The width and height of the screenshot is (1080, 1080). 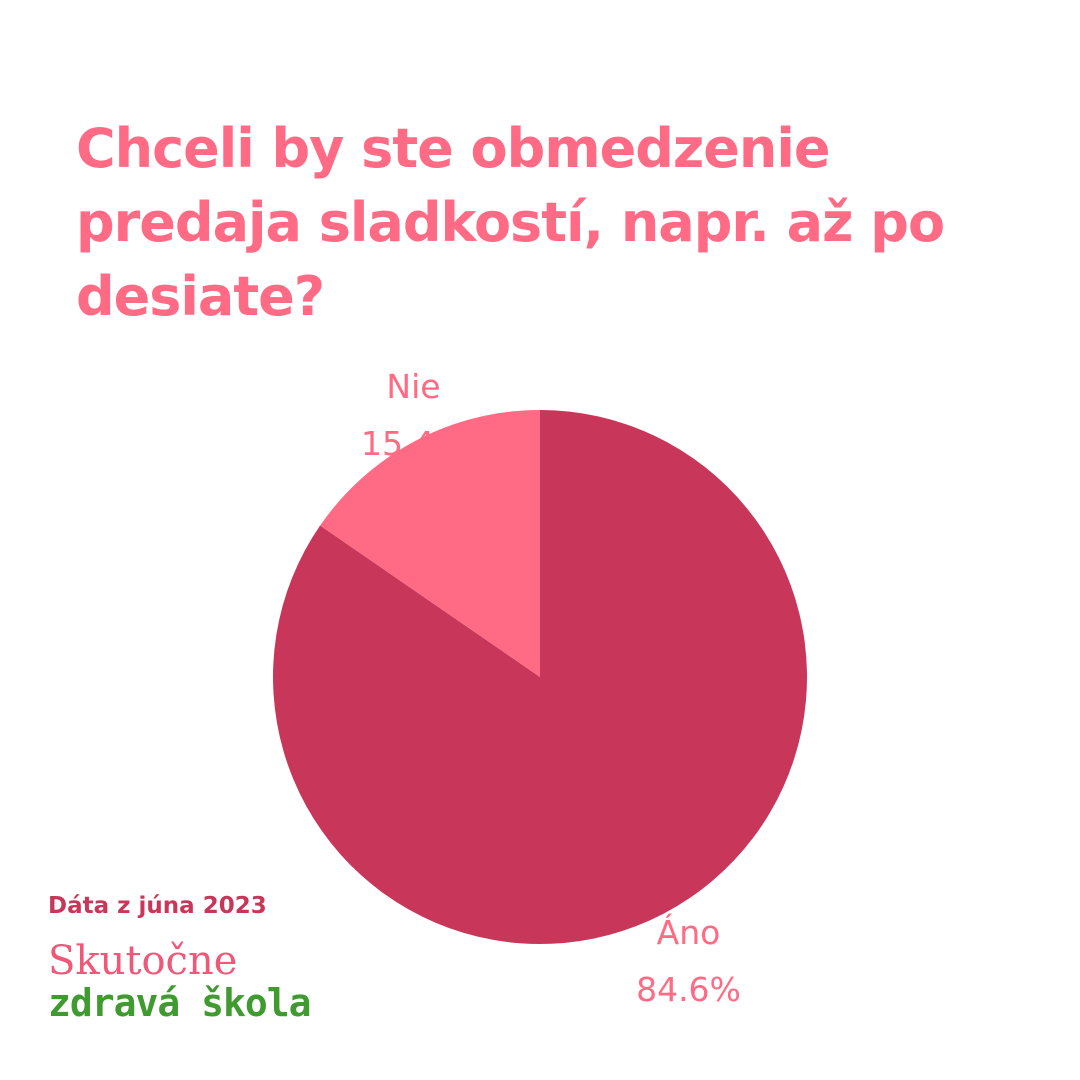 I want to click on slice-label-áno: Áno, so click(x=689, y=932).